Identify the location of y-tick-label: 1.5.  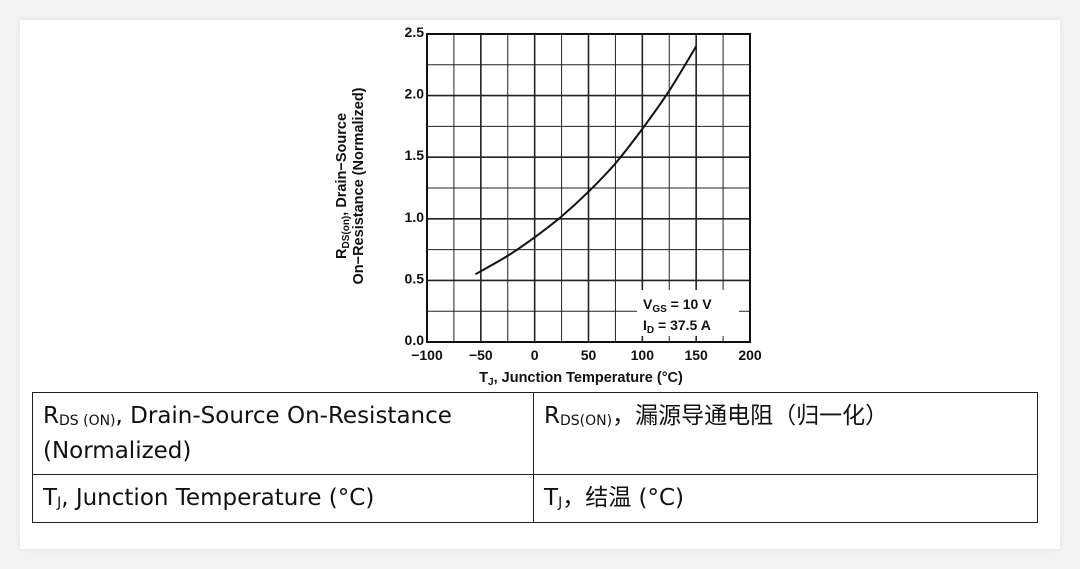
(415, 155).